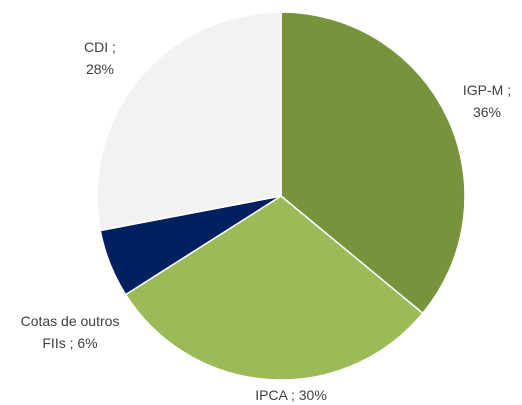  What do you see at coordinates (96, 47) in the screenshot?
I see `category-name: CDI` at bounding box center [96, 47].